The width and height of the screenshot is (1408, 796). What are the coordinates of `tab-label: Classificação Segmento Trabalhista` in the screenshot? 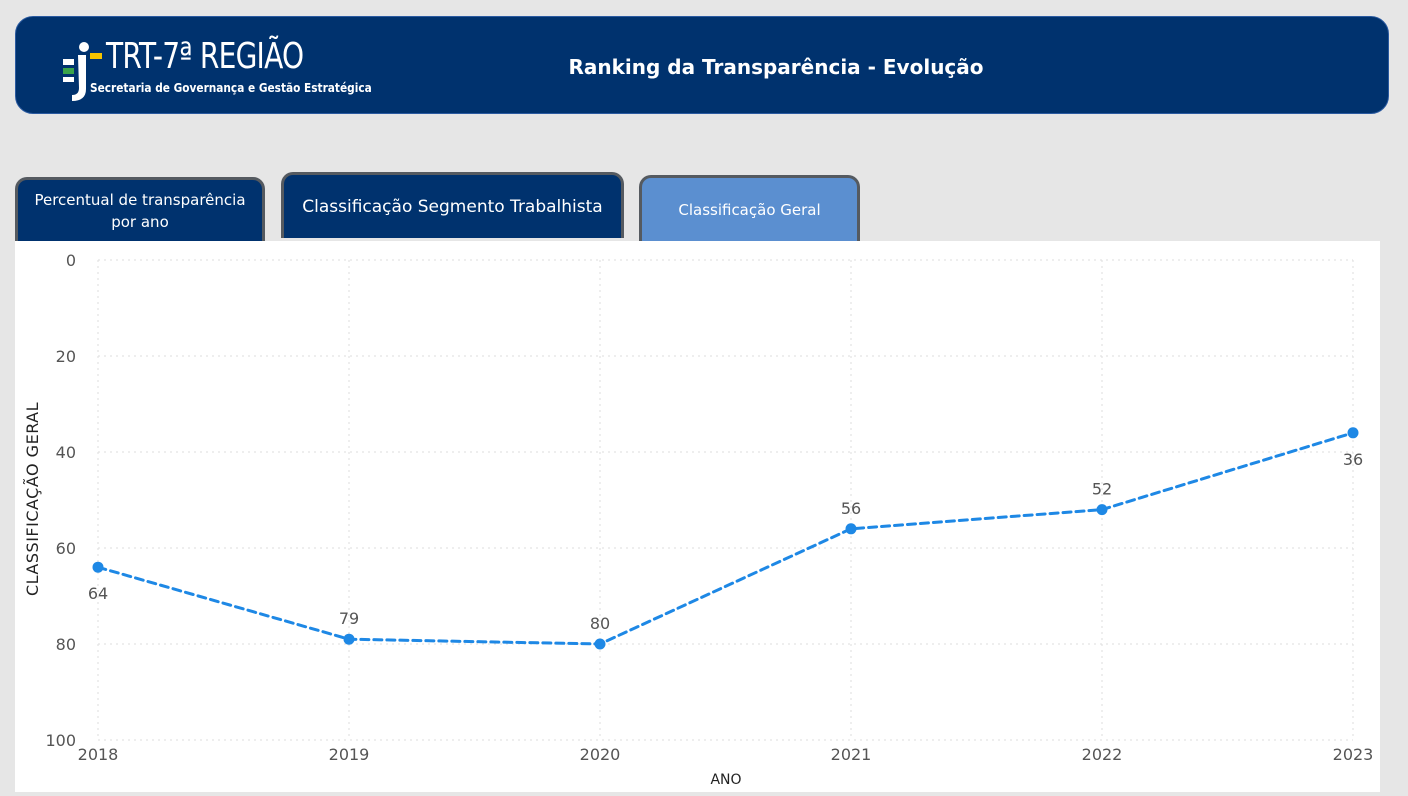 It's located at (452, 206).